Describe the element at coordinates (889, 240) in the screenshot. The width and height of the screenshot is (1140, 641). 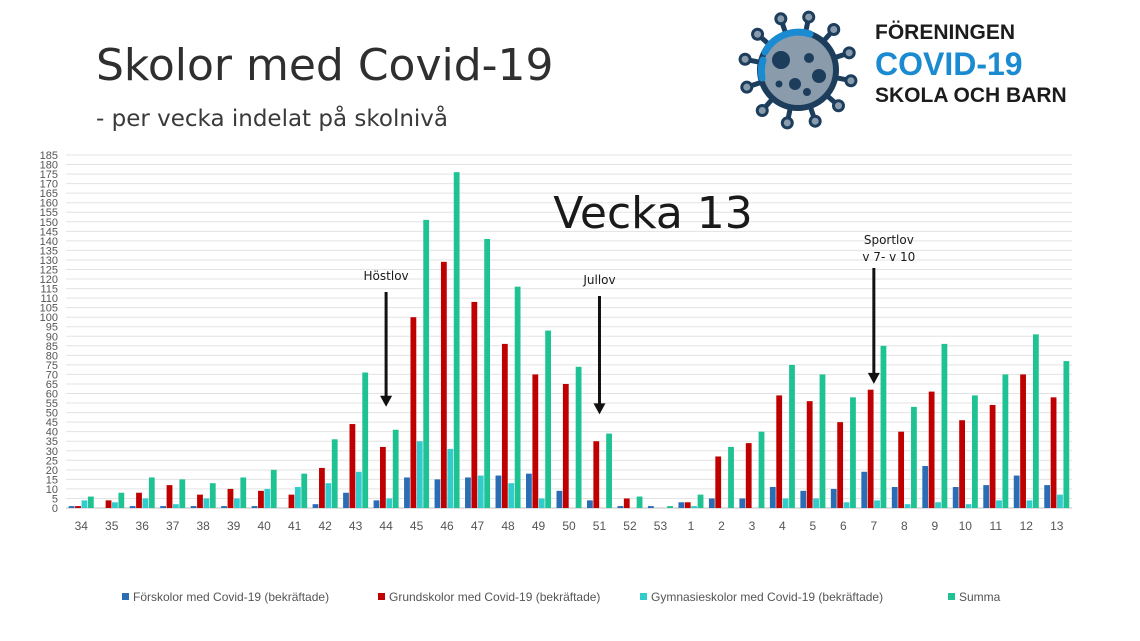
I see `annotation-label: Sportlov` at that location.